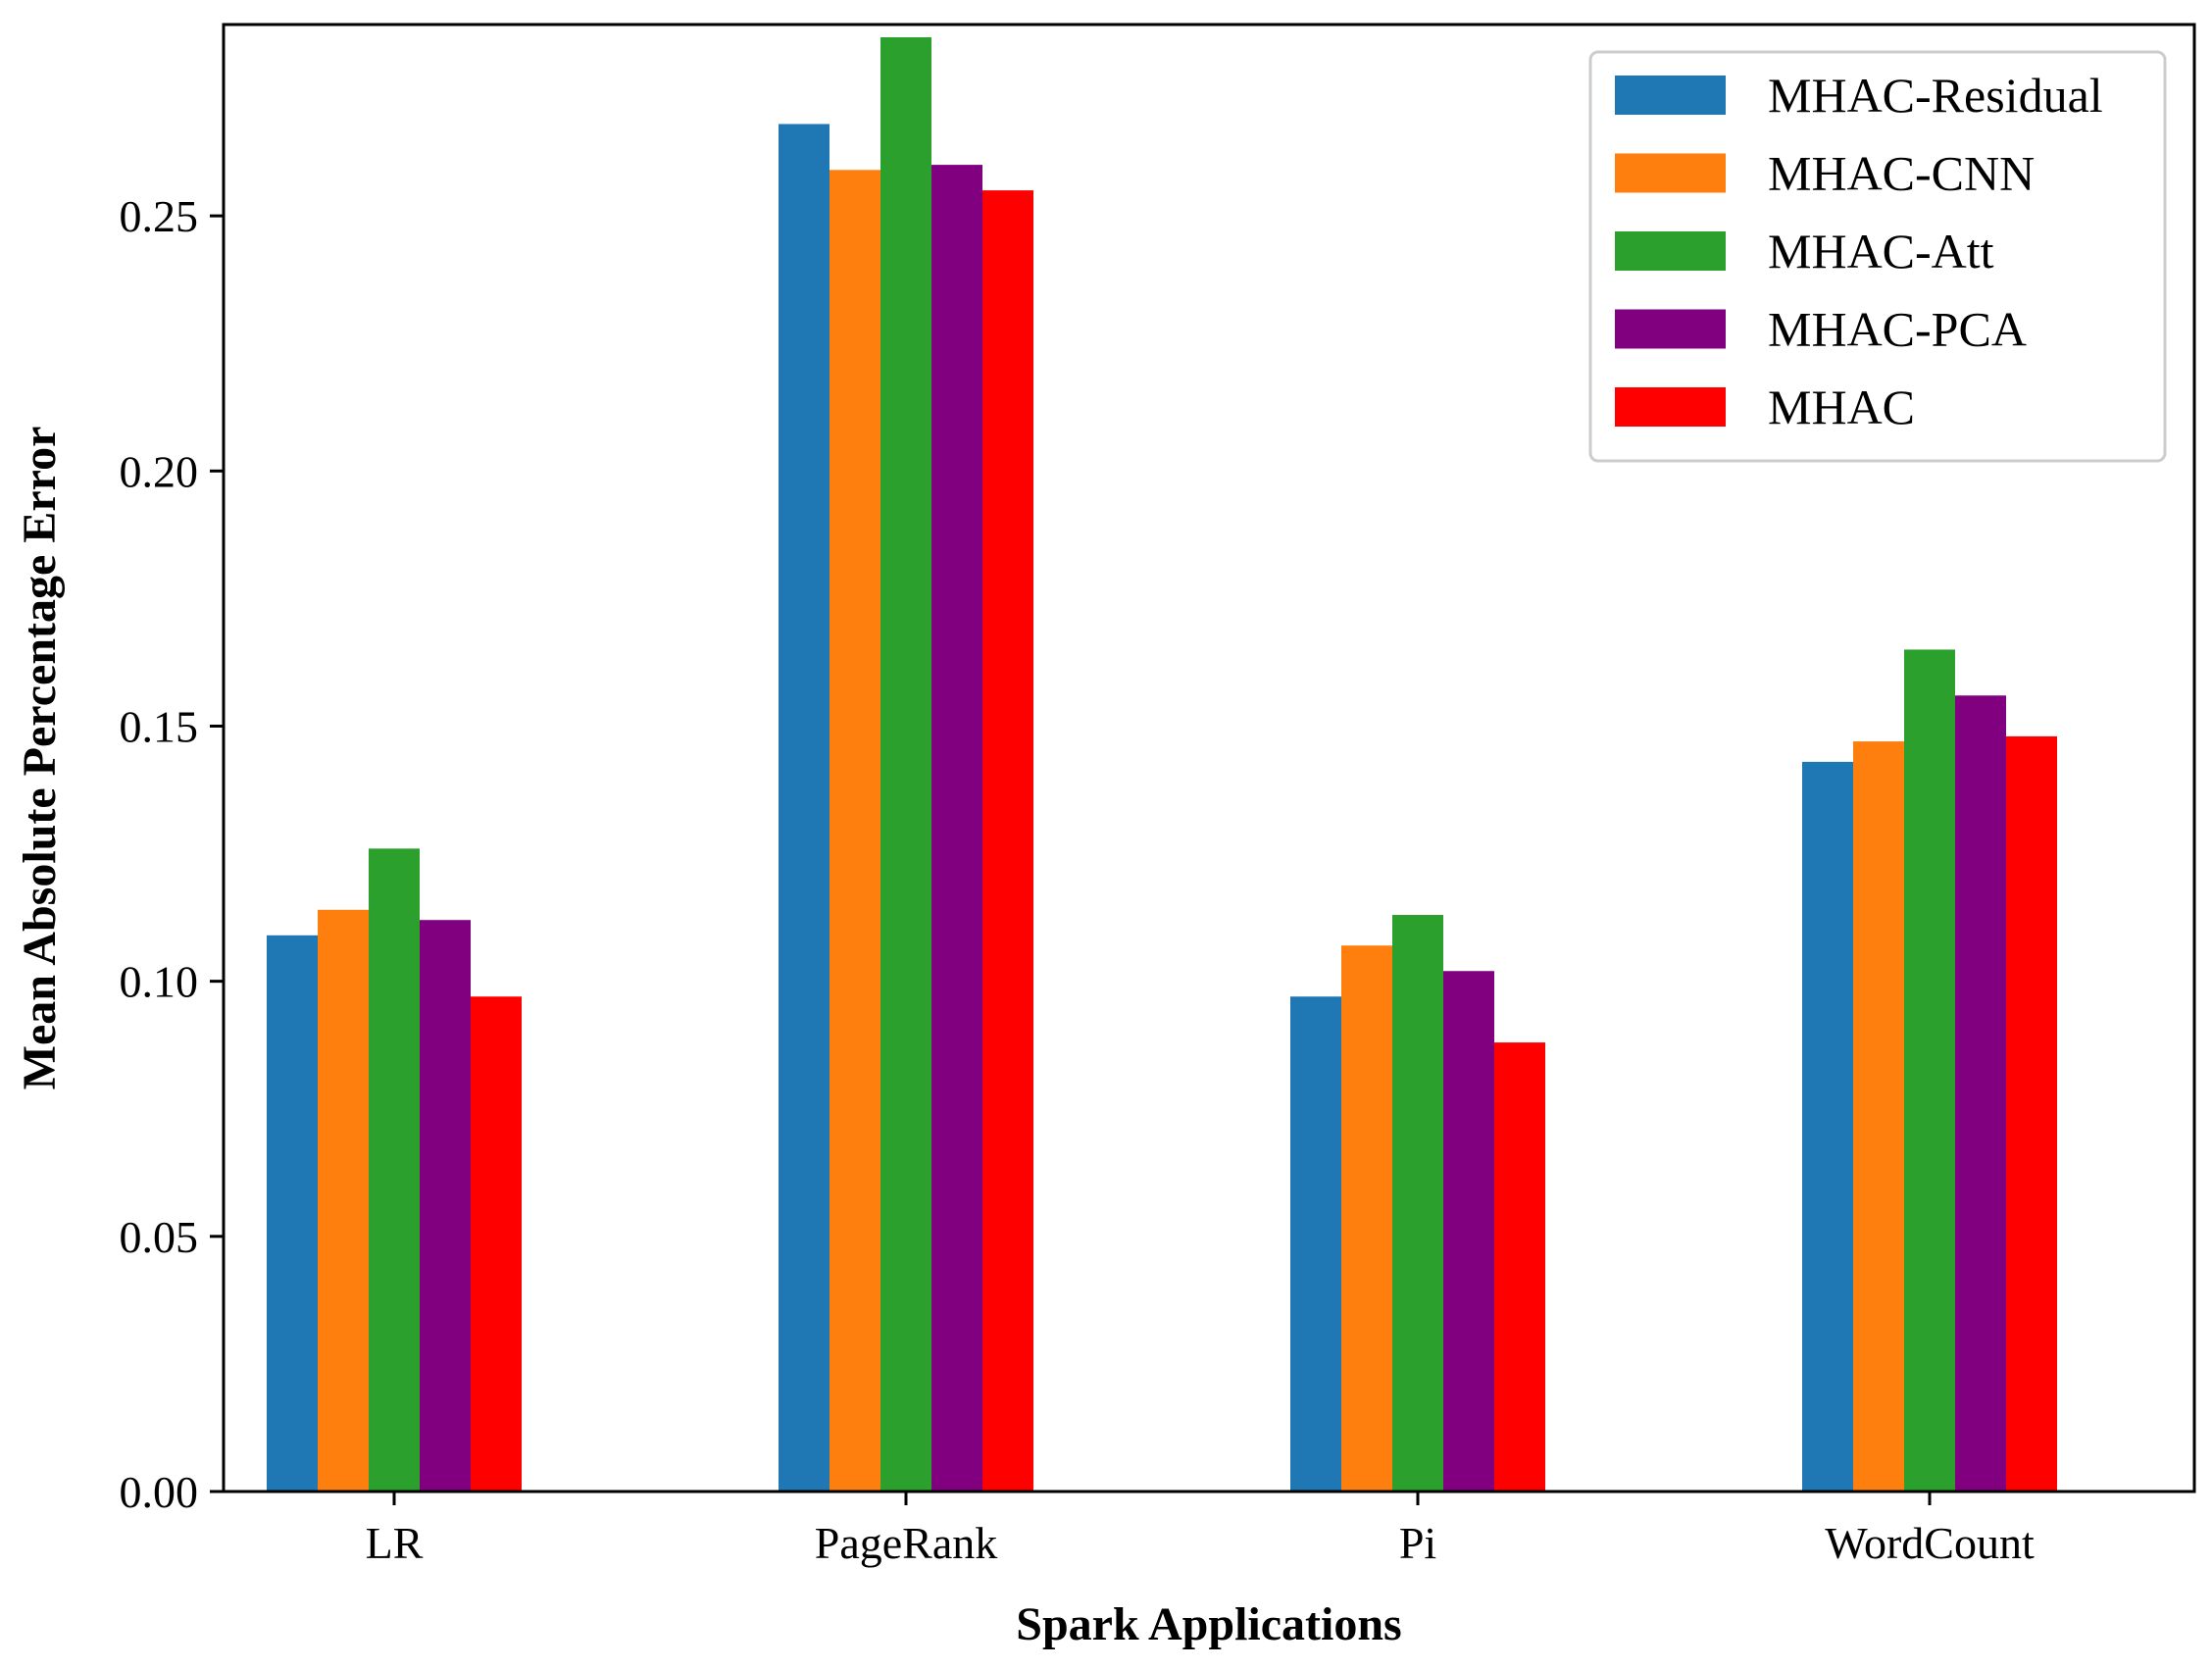 The image size is (2212, 1669). Describe the element at coordinates (1930, 1543) in the screenshot. I see `x-tick-label-wordcount: WordCount` at that location.